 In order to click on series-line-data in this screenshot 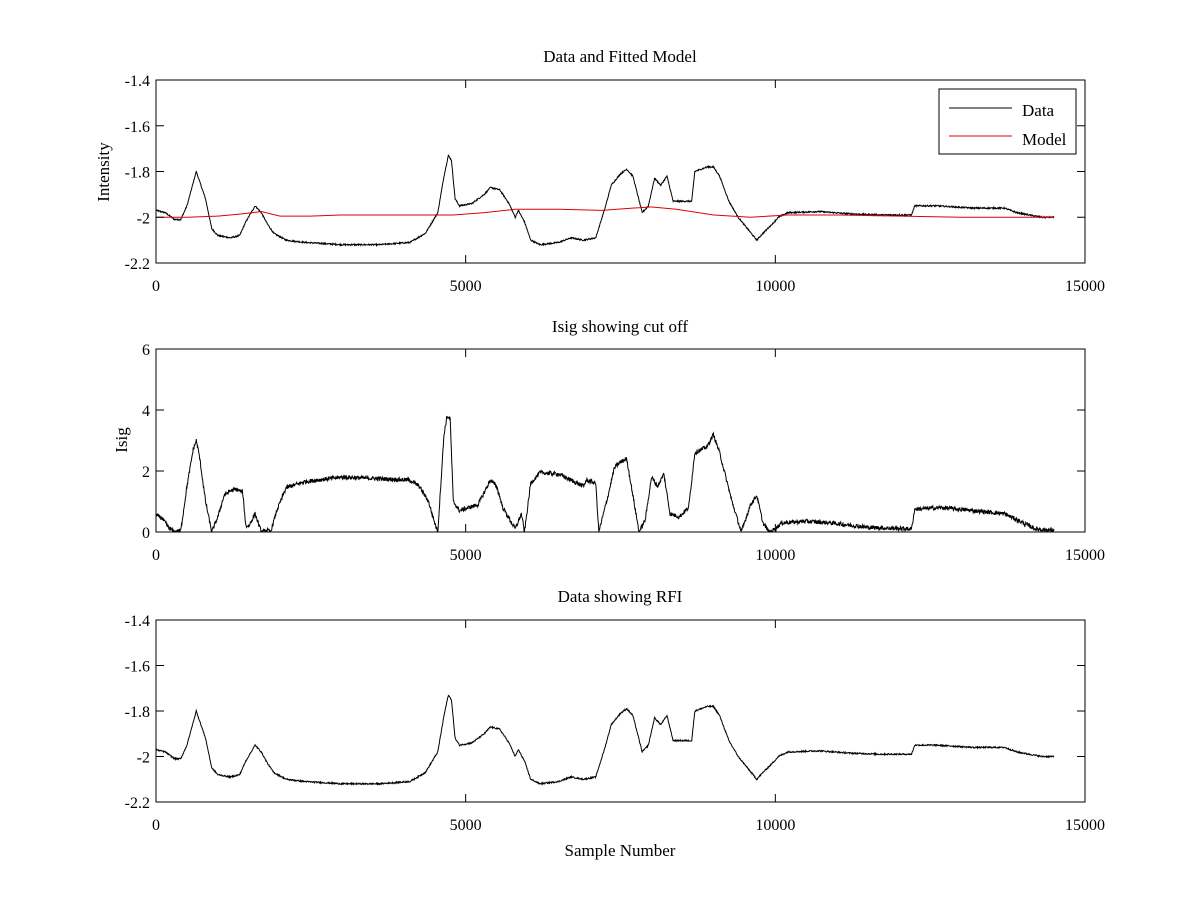, I will do `click(605, 201)`.